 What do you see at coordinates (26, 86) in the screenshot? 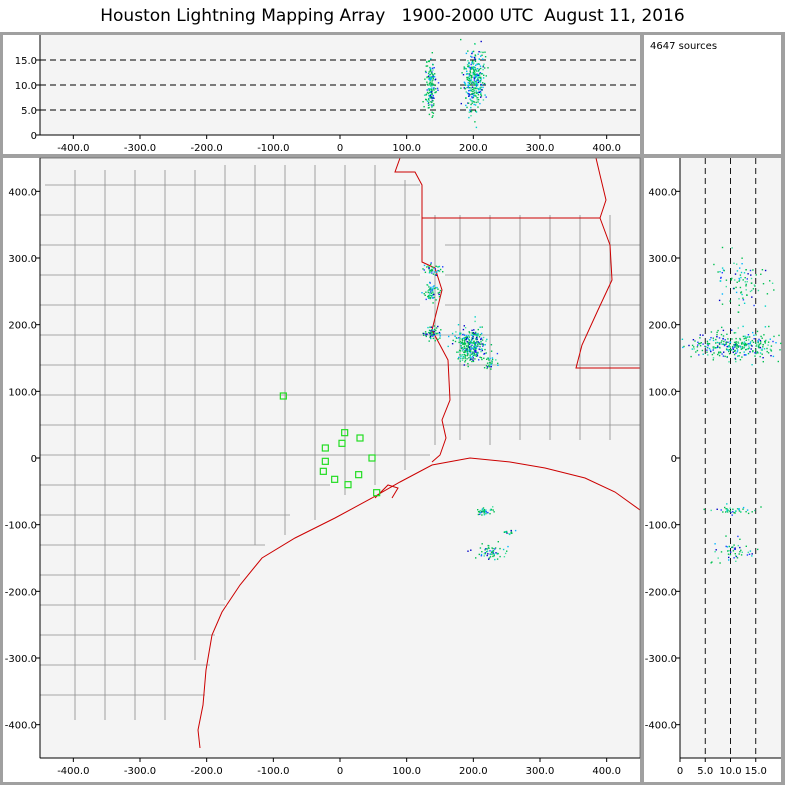
I see `lon-alt-y-tick-label: 10.0` at bounding box center [26, 86].